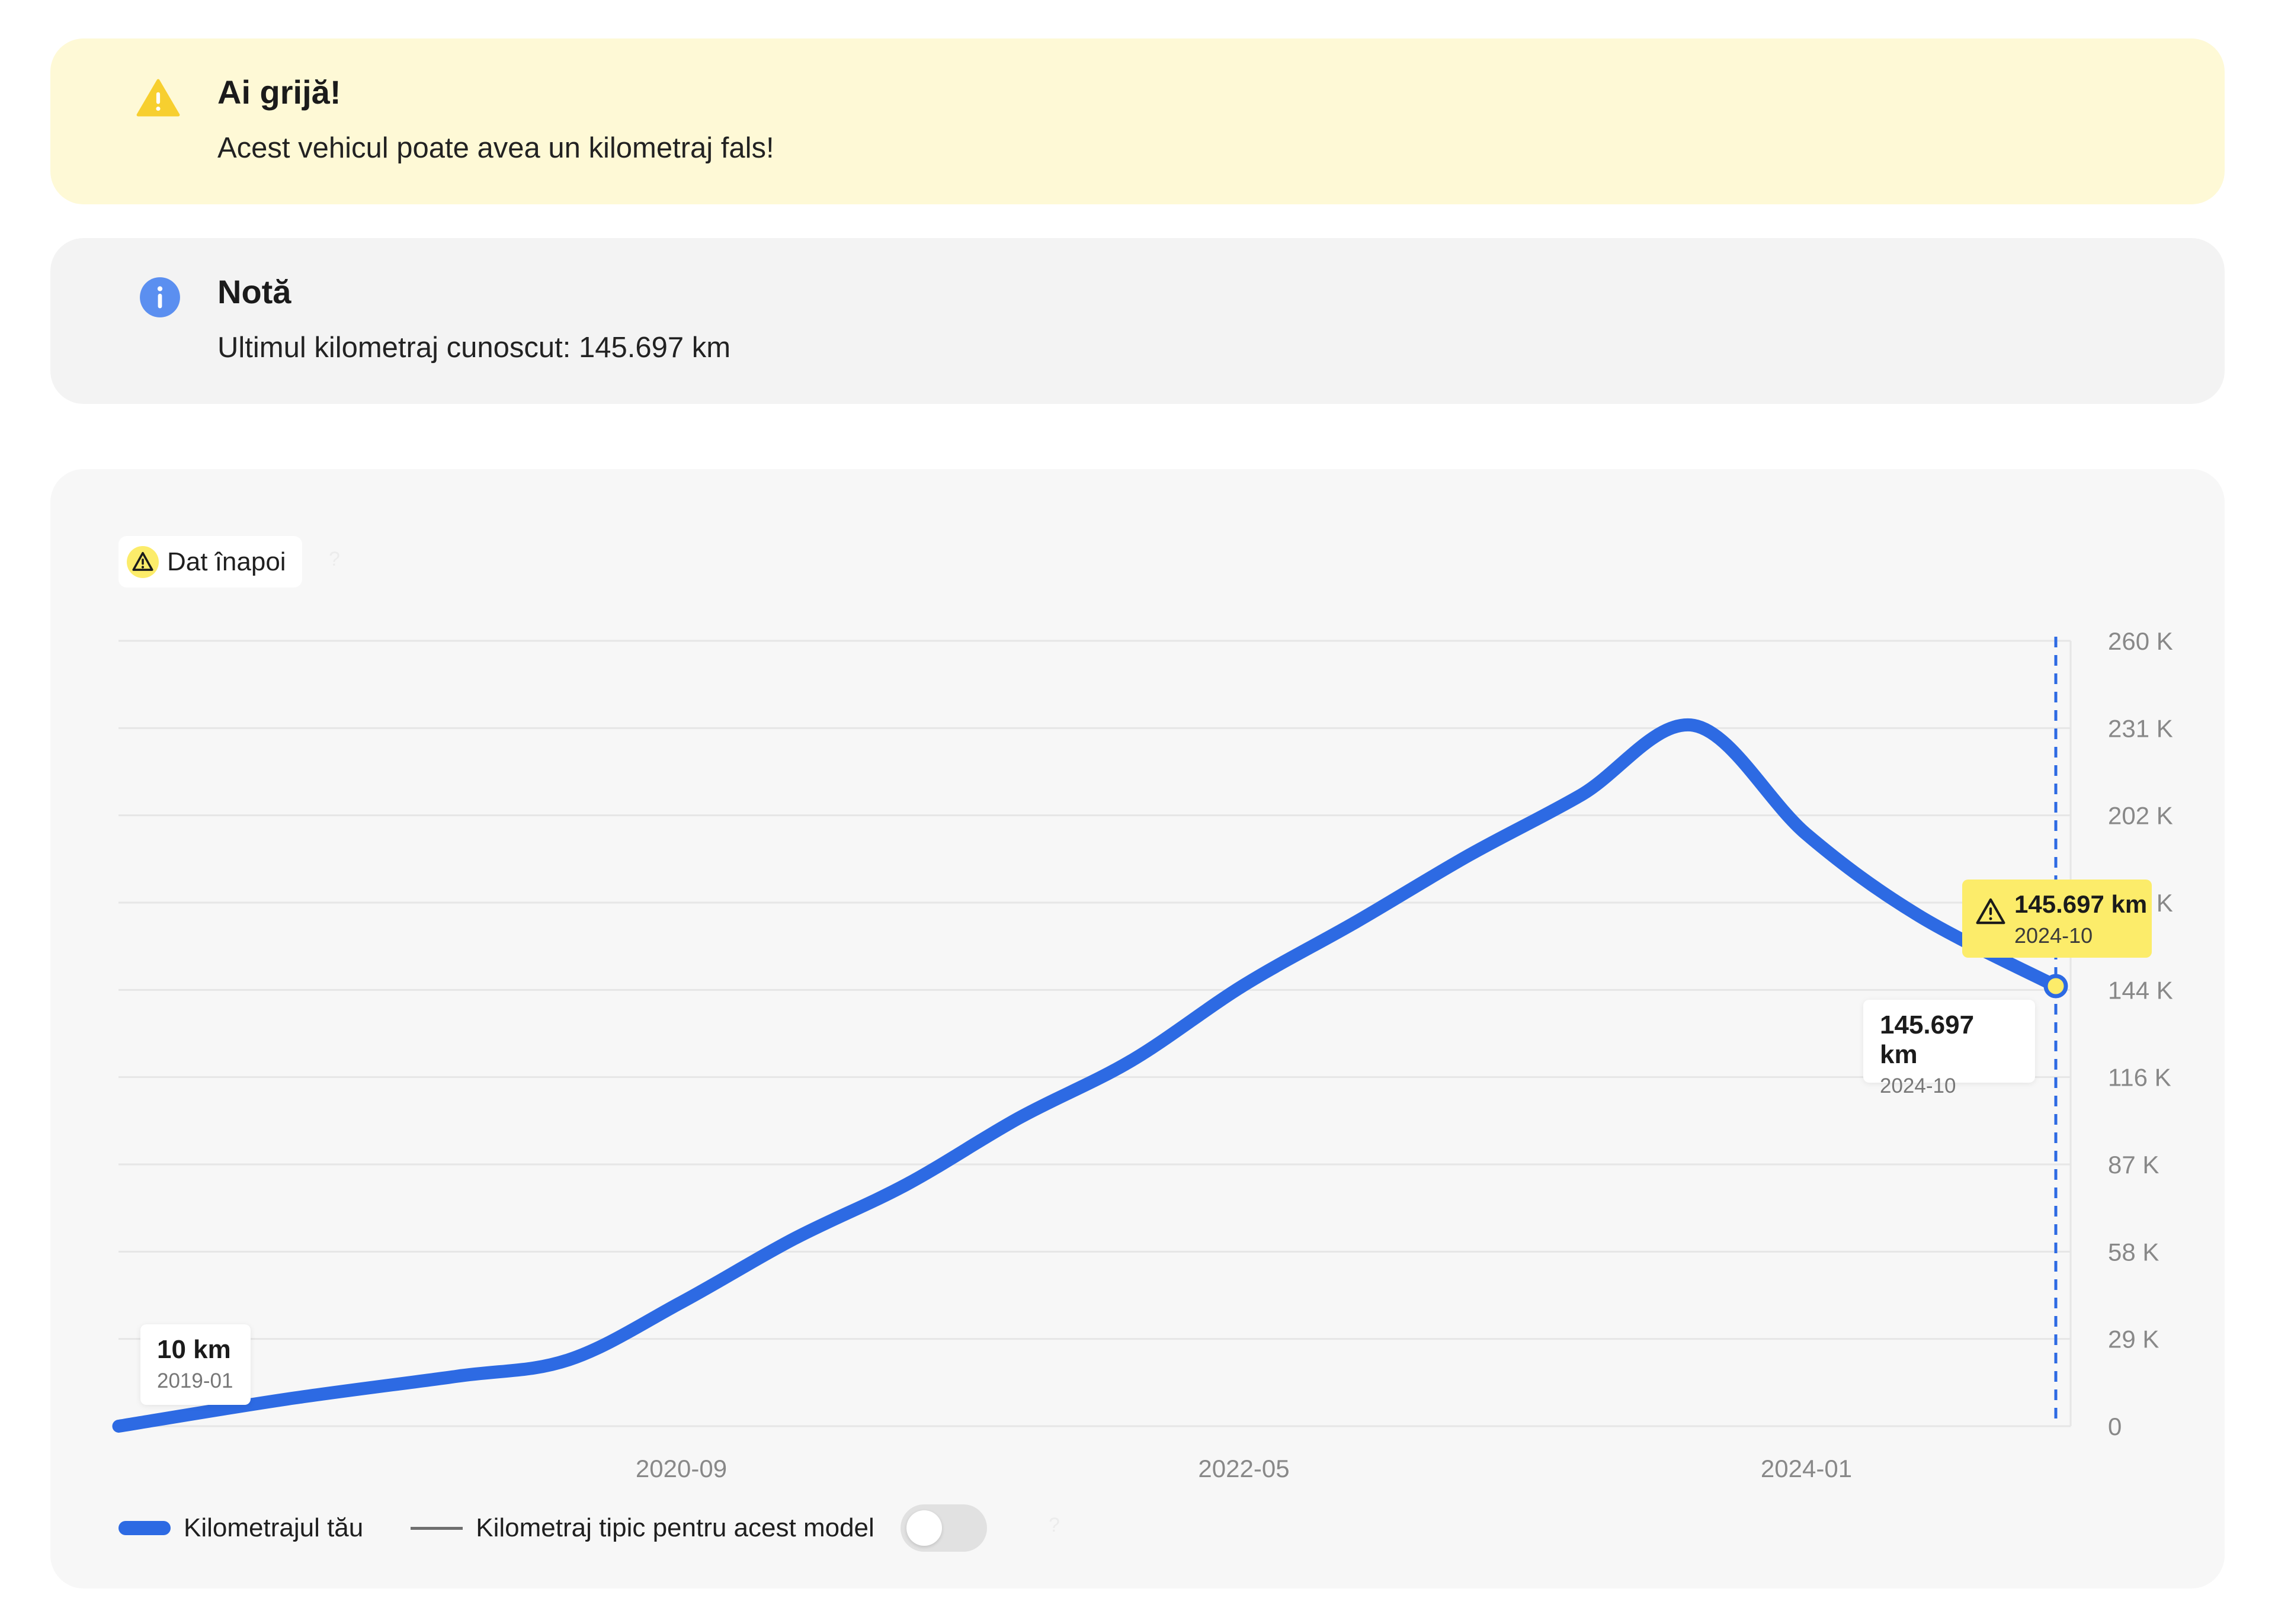  What do you see at coordinates (2133, 1252) in the screenshot?
I see `y-tick-label: 58 K` at bounding box center [2133, 1252].